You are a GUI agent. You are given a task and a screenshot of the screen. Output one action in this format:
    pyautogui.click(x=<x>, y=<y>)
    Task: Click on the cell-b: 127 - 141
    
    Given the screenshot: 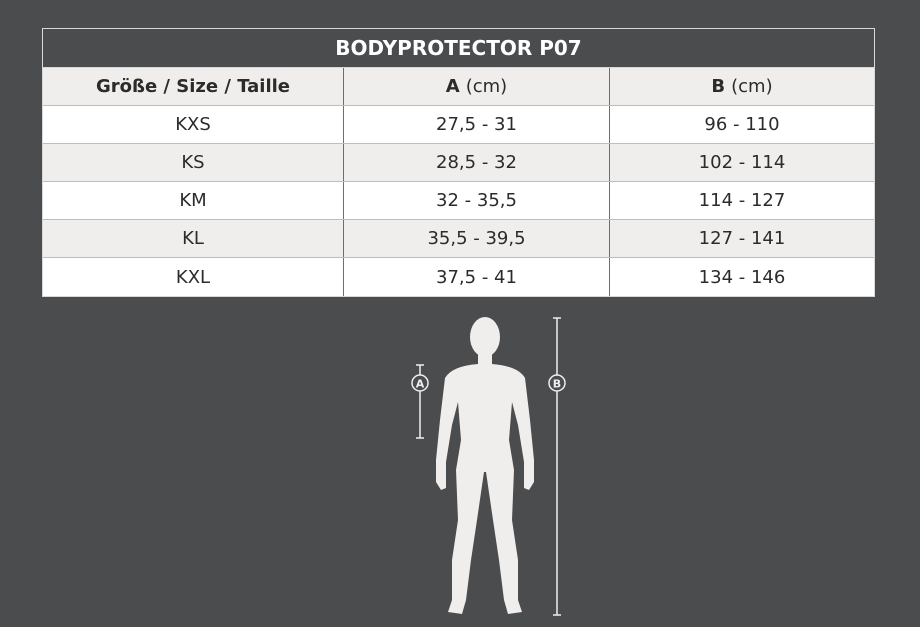 What is the action you would take?
    pyautogui.click(x=742, y=238)
    